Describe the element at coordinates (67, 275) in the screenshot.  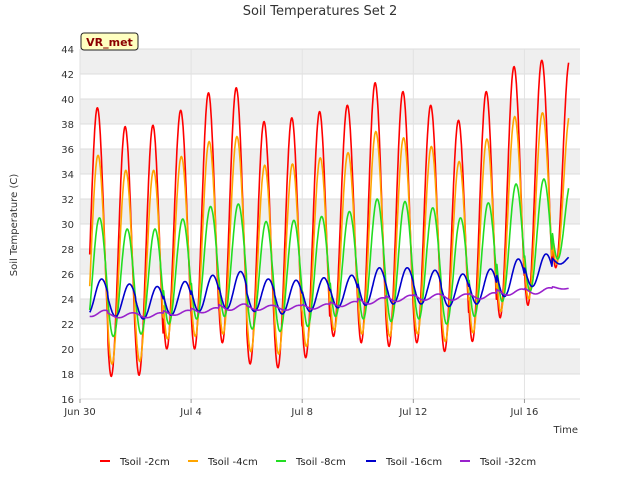
I see `y-tick-label: 26` at that location.